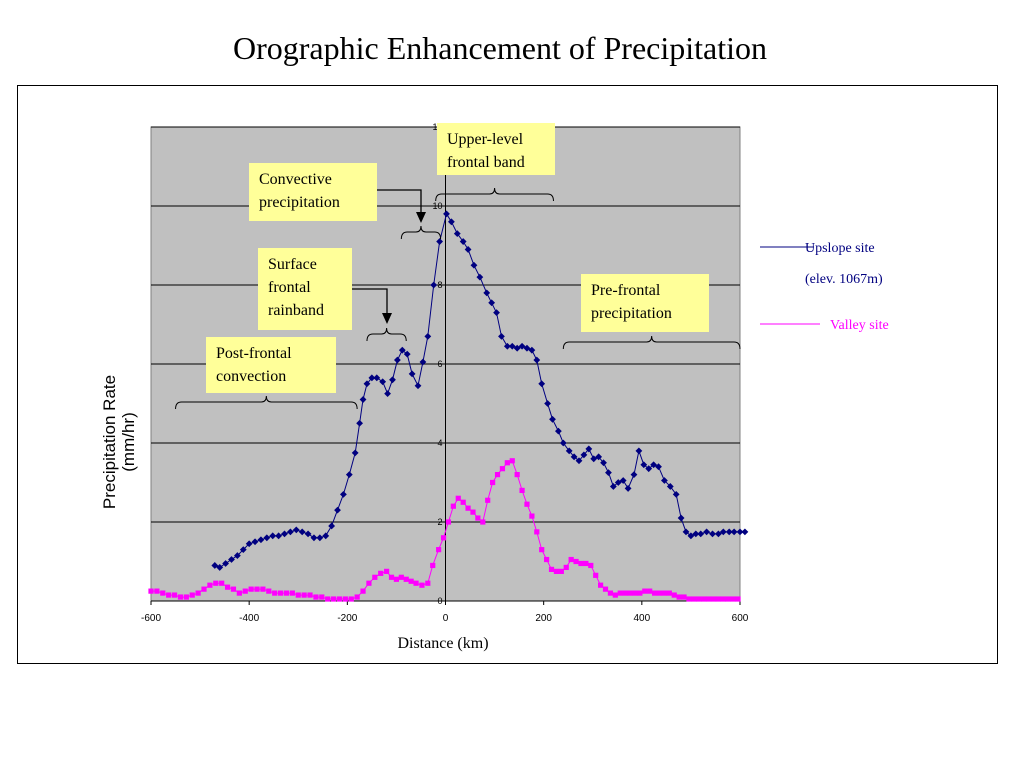  I want to click on y-axis-title-line-1: Precipitation Rate, so click(109, 442).